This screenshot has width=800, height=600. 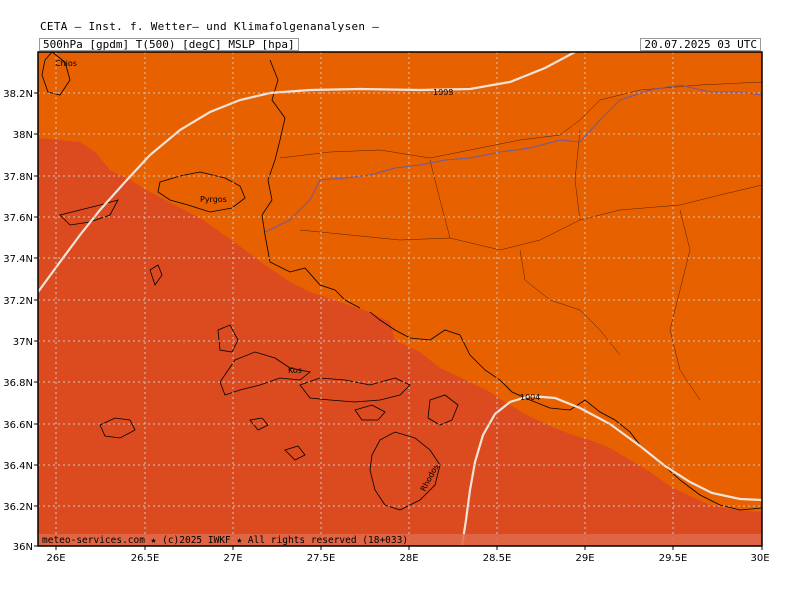 What do you see at coordinates (23, 135) in the screenshot?
I see `lat-label: 38N` at bounding box center [23, 135].